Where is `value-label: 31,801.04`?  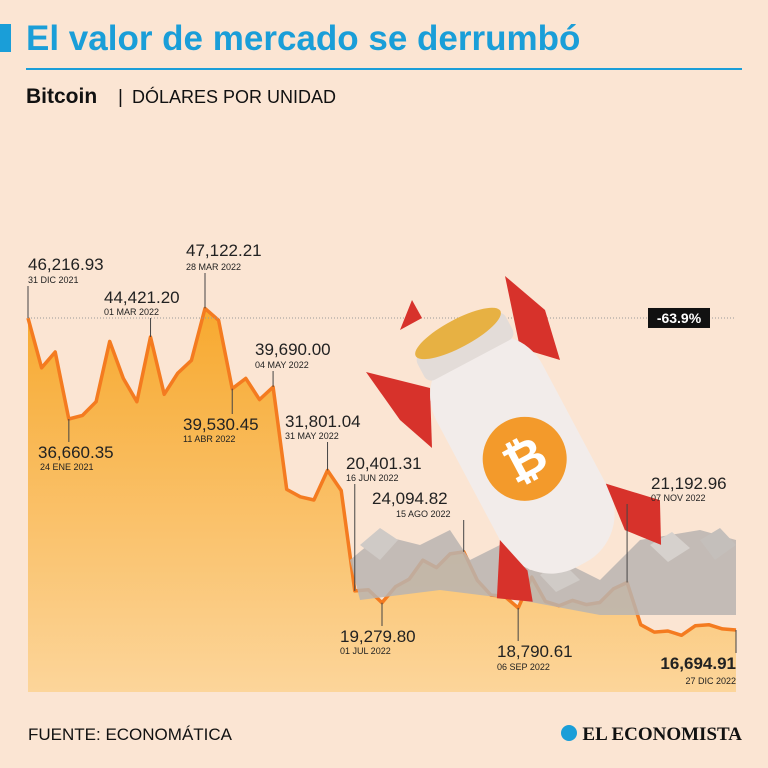
value-label: 31,801.04 is located at coordinates (323, 421).